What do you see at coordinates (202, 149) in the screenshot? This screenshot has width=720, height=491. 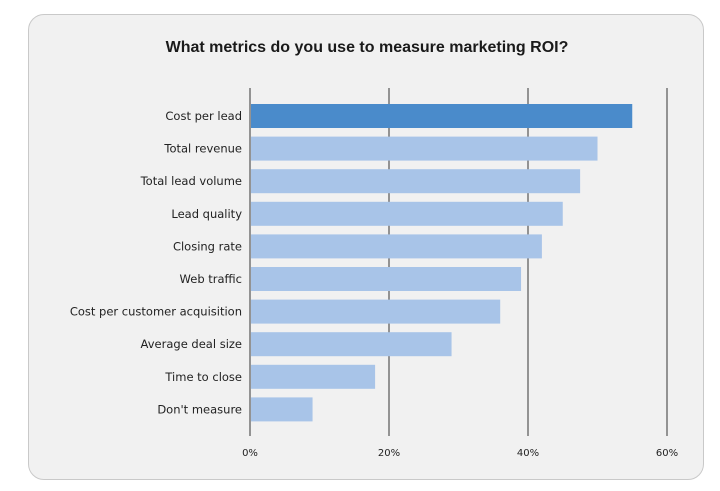 I see `category-label: Total revenue` at bounding box center [202, 149].